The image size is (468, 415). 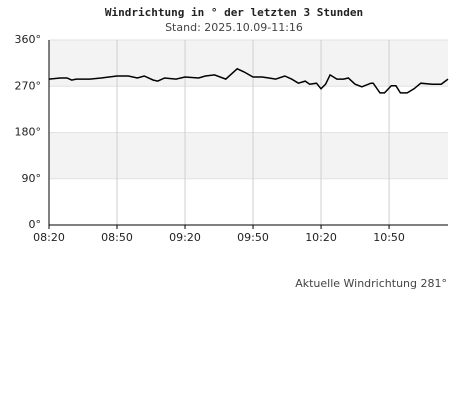 I want to click on chart-title: Windrichtung in ° der letzten 3 Stunden, so click(x=234, y=12).